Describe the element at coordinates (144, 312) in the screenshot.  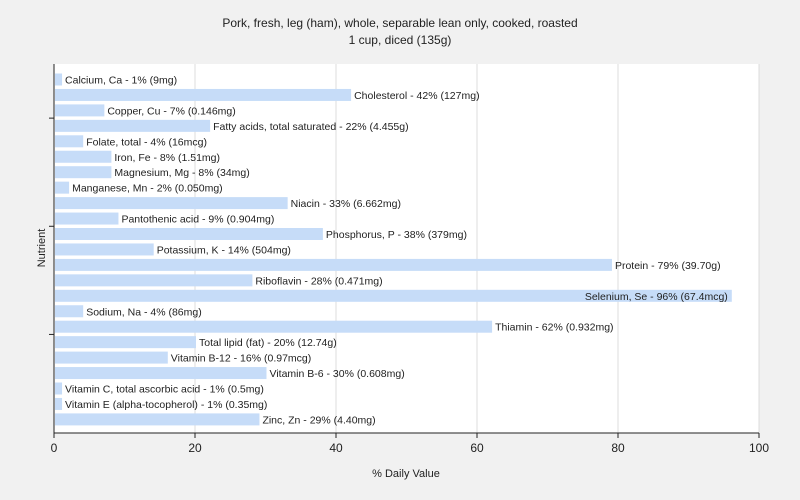
I see `bar-label-15: Sodium, Na - 4% (86mg)` at that location.